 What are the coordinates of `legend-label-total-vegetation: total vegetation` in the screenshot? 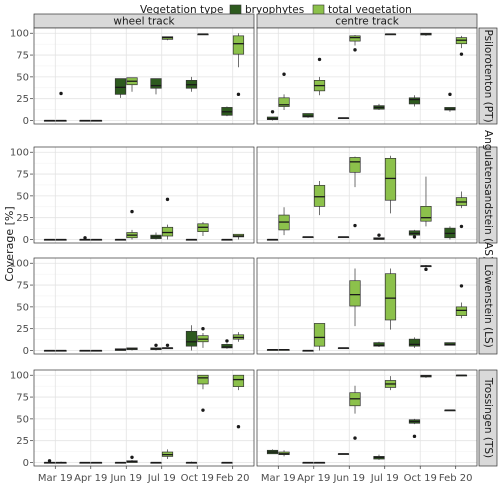 It's located at (370, 10).